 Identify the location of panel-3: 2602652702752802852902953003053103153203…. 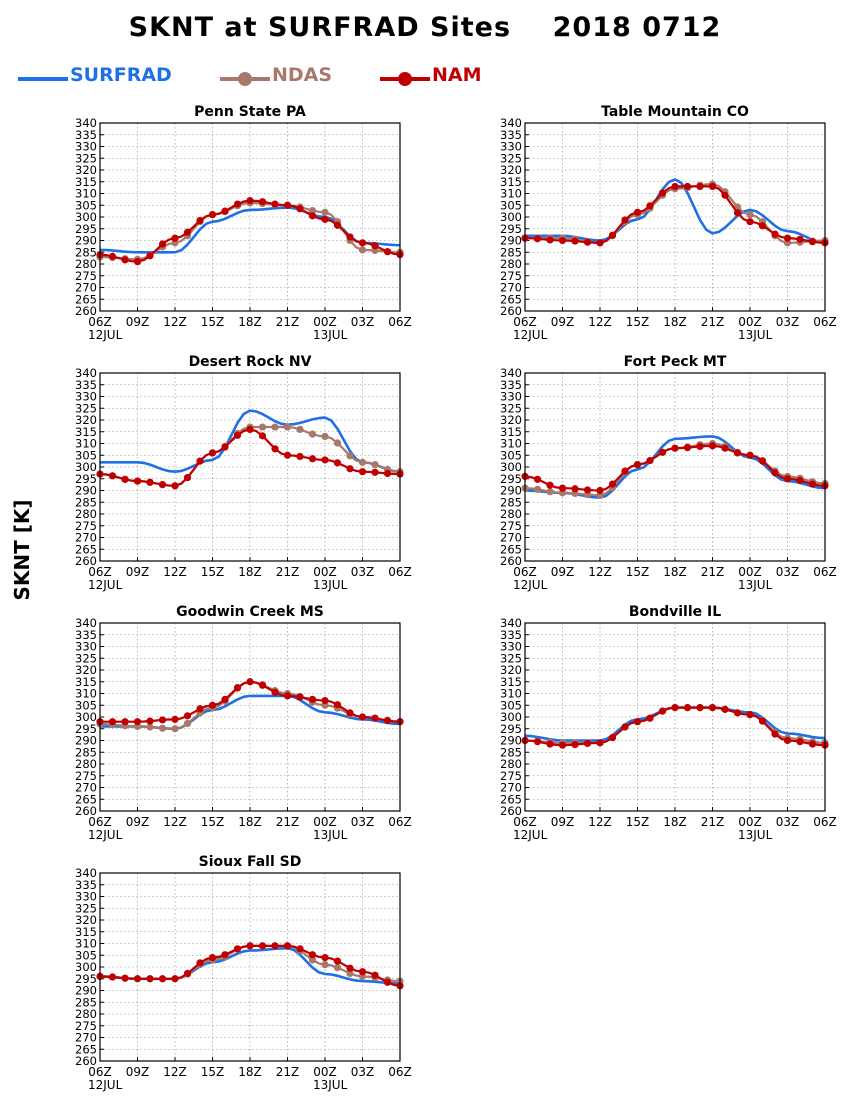
(668, 473).